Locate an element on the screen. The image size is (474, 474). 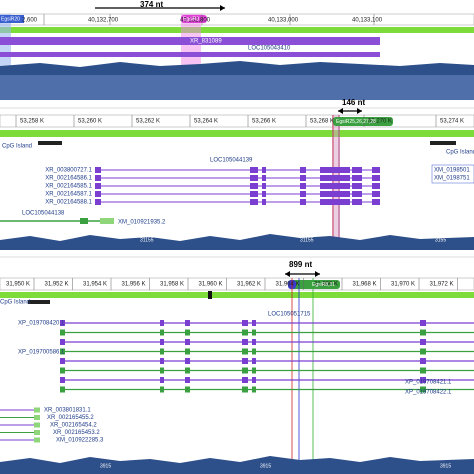
gene-label: XR_831089 is located at coordinates (206, 42).